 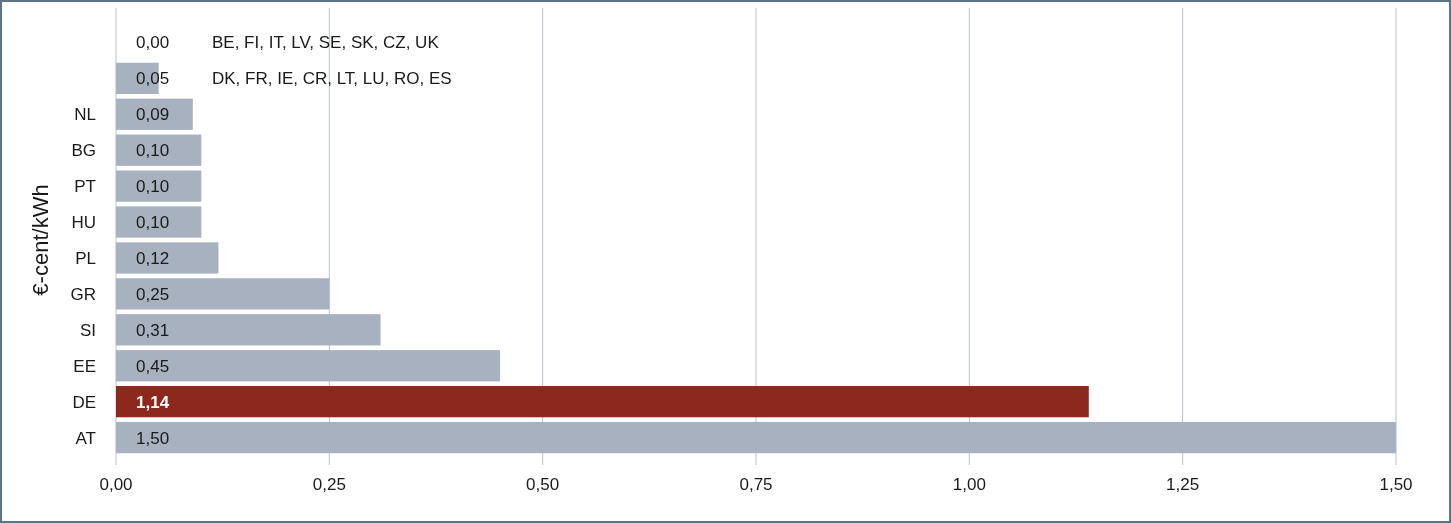 I want to click on x-tick-label: 0,25, so click(x=329, y=484).